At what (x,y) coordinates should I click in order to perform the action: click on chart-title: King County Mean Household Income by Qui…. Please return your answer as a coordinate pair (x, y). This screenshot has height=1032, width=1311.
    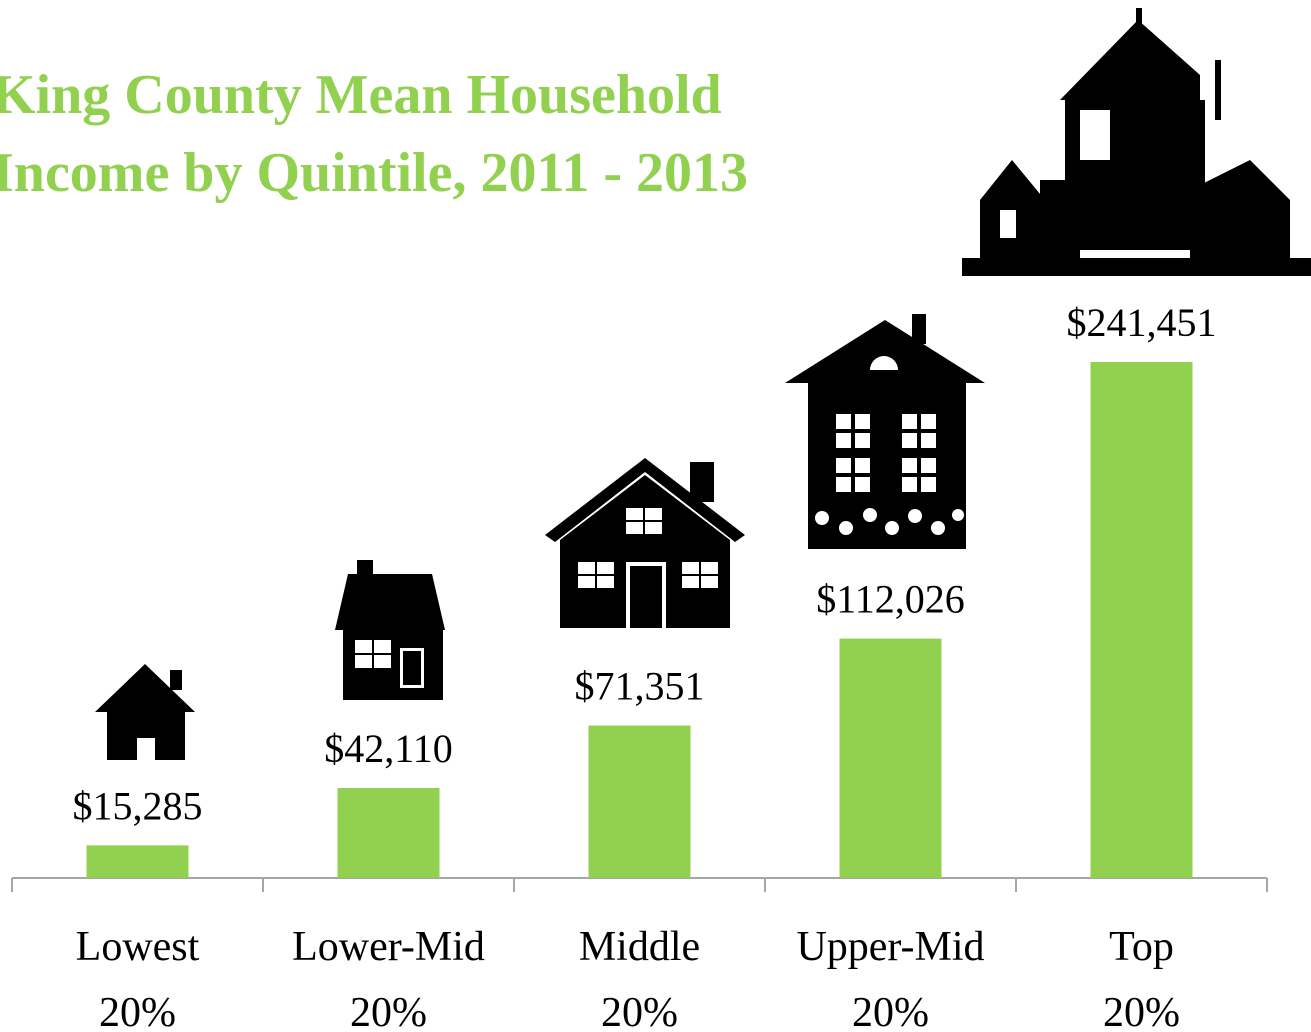
    Looking at the image, I should click on (374, 134).